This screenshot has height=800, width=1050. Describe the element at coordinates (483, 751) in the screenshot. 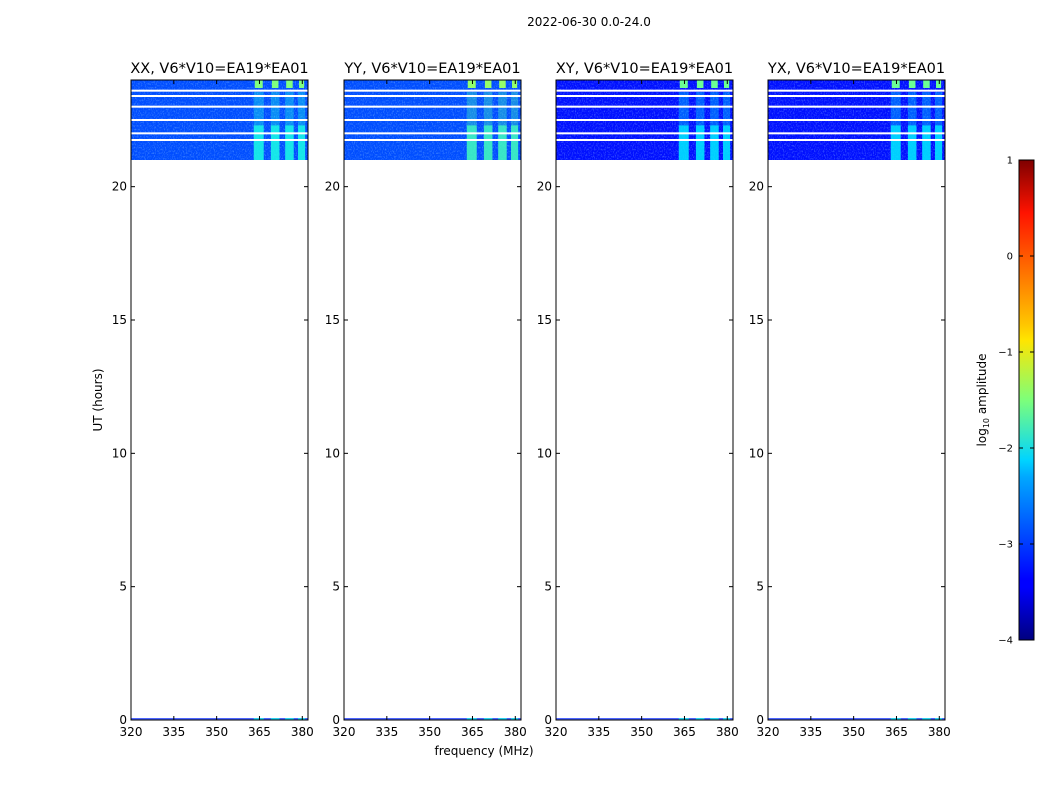

I see `x-axis-label: frequency (MHz)` at that location.